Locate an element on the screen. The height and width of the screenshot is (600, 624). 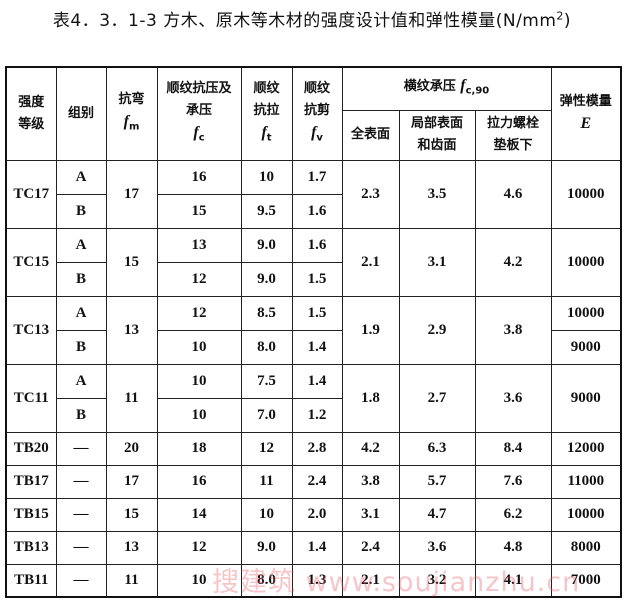
grade-cell: TC17 is located at coordinates (31, 194).